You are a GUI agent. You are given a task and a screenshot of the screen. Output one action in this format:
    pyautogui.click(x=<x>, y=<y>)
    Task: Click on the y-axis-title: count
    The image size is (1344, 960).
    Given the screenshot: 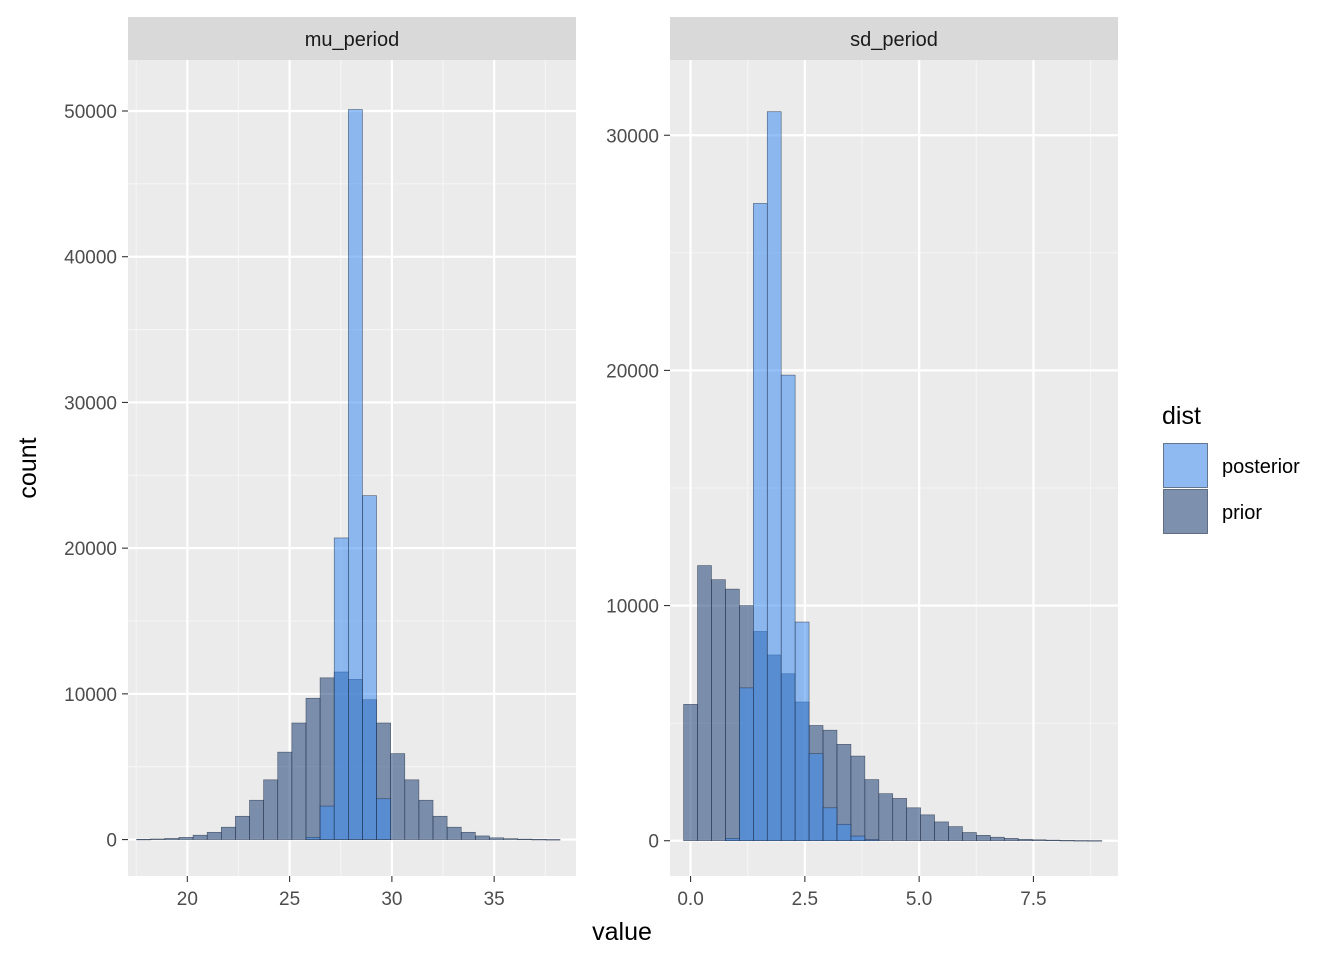 What is the action you would take?
    pyautogui.click(x=28, y=467)
    